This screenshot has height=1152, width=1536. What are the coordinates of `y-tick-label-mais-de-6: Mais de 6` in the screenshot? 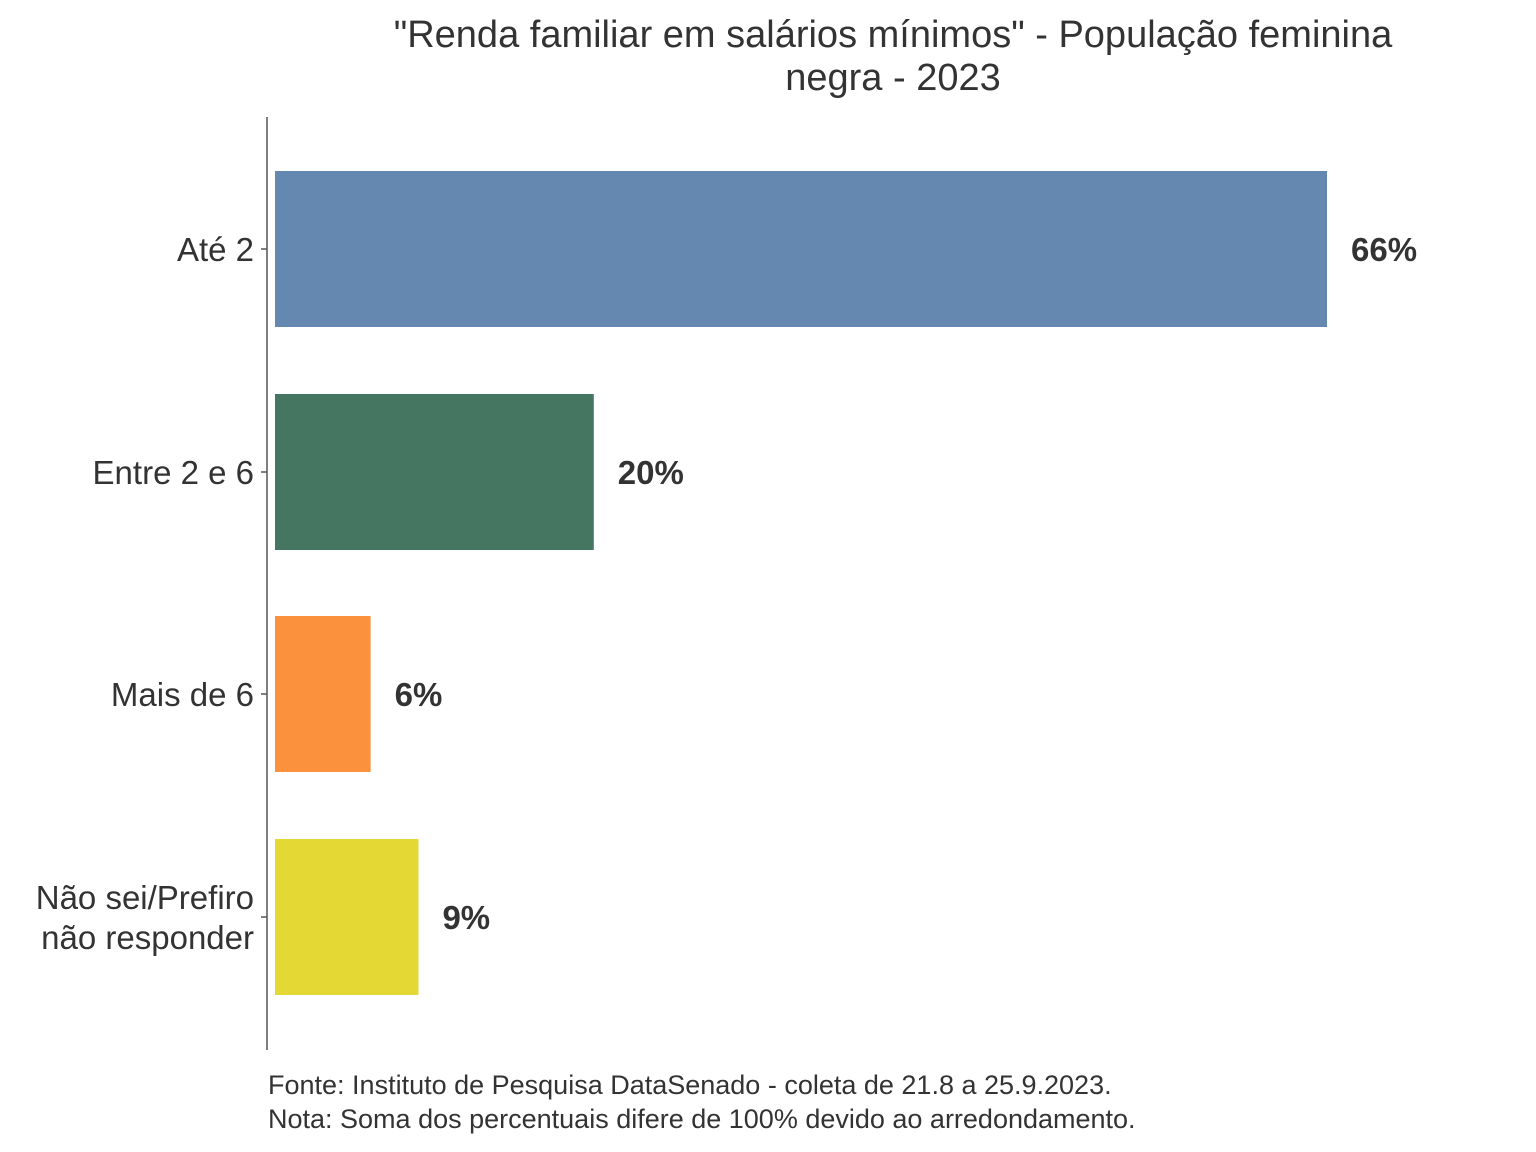 It's located at (182, 694).